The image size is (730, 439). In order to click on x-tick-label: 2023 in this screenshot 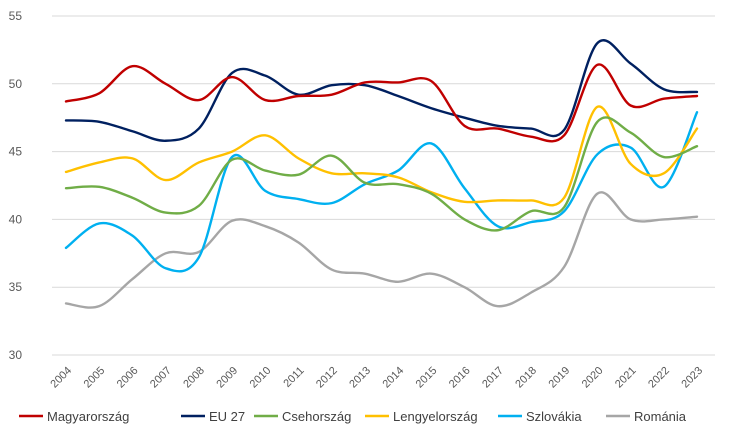, I will do `click(692, 378)`.